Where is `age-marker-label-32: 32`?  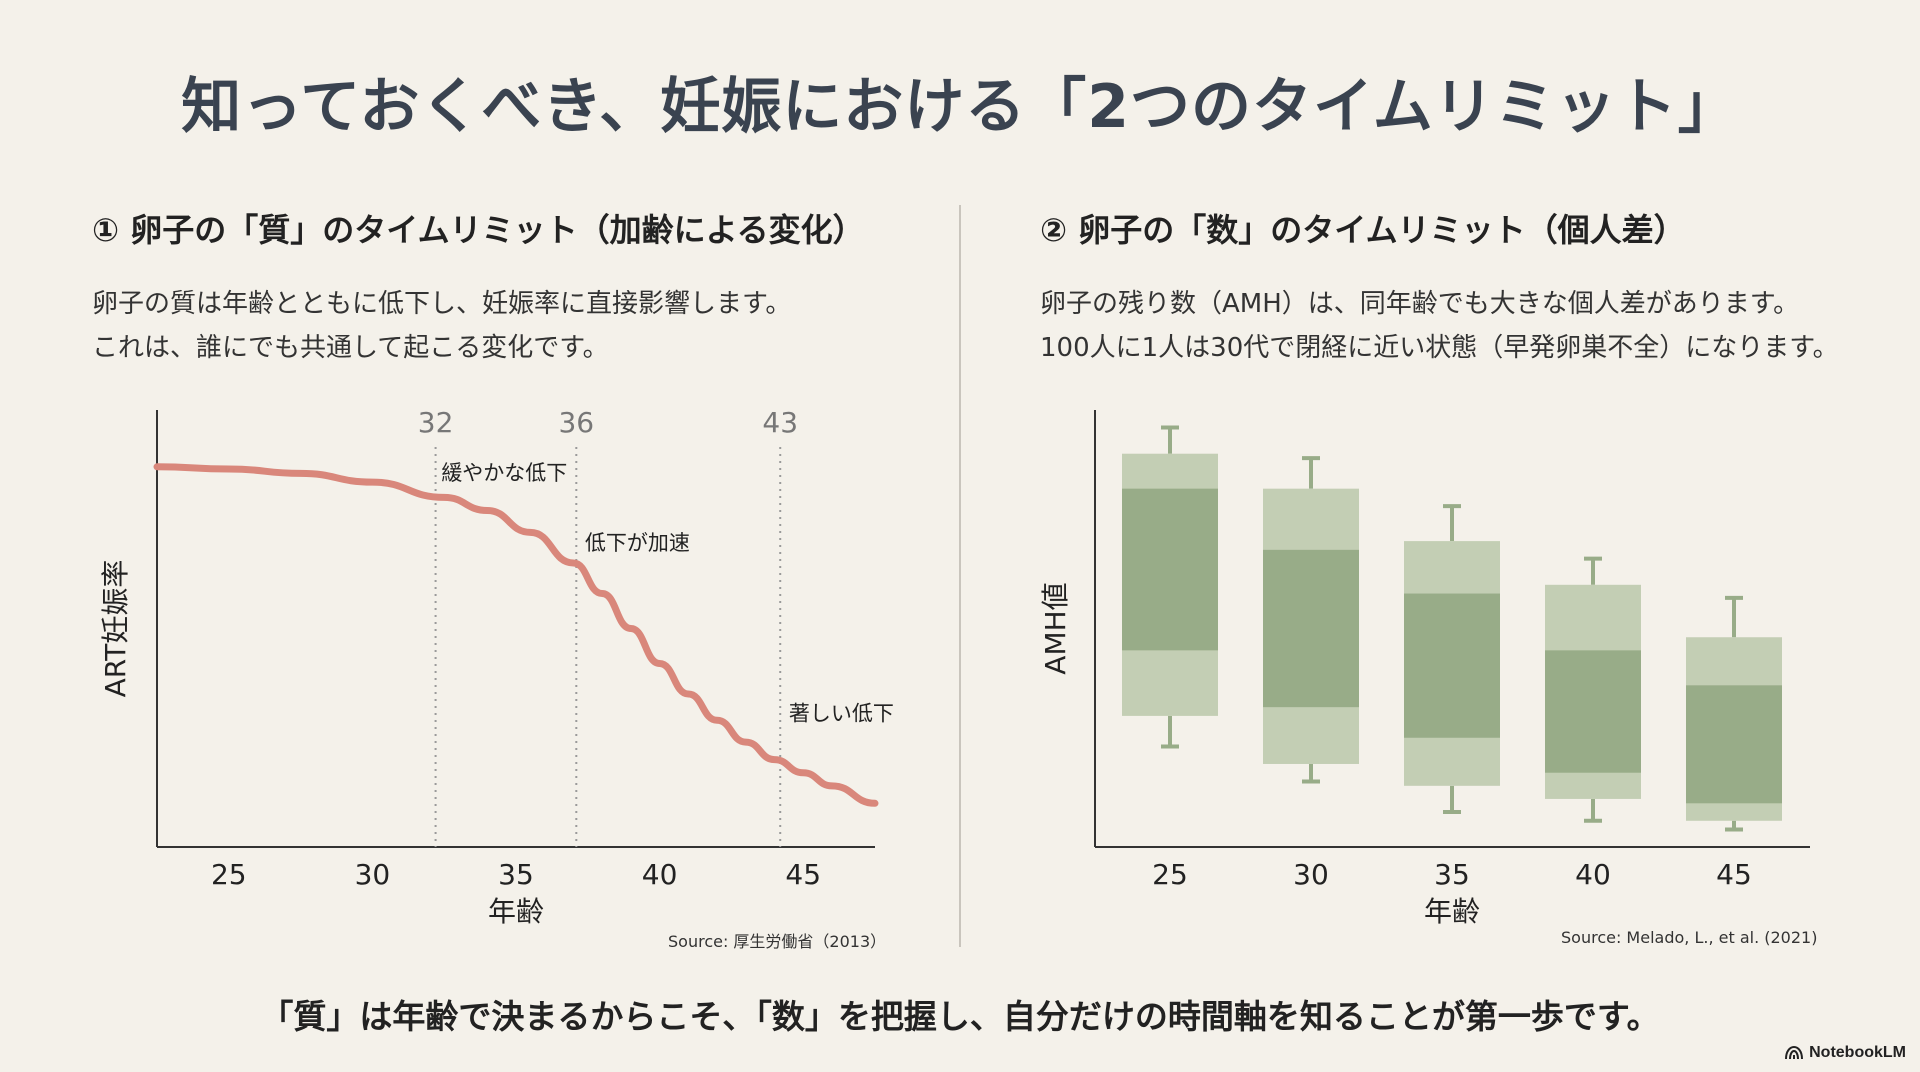 age-marker-label-32: 32 is located at coordinates (436, 422).